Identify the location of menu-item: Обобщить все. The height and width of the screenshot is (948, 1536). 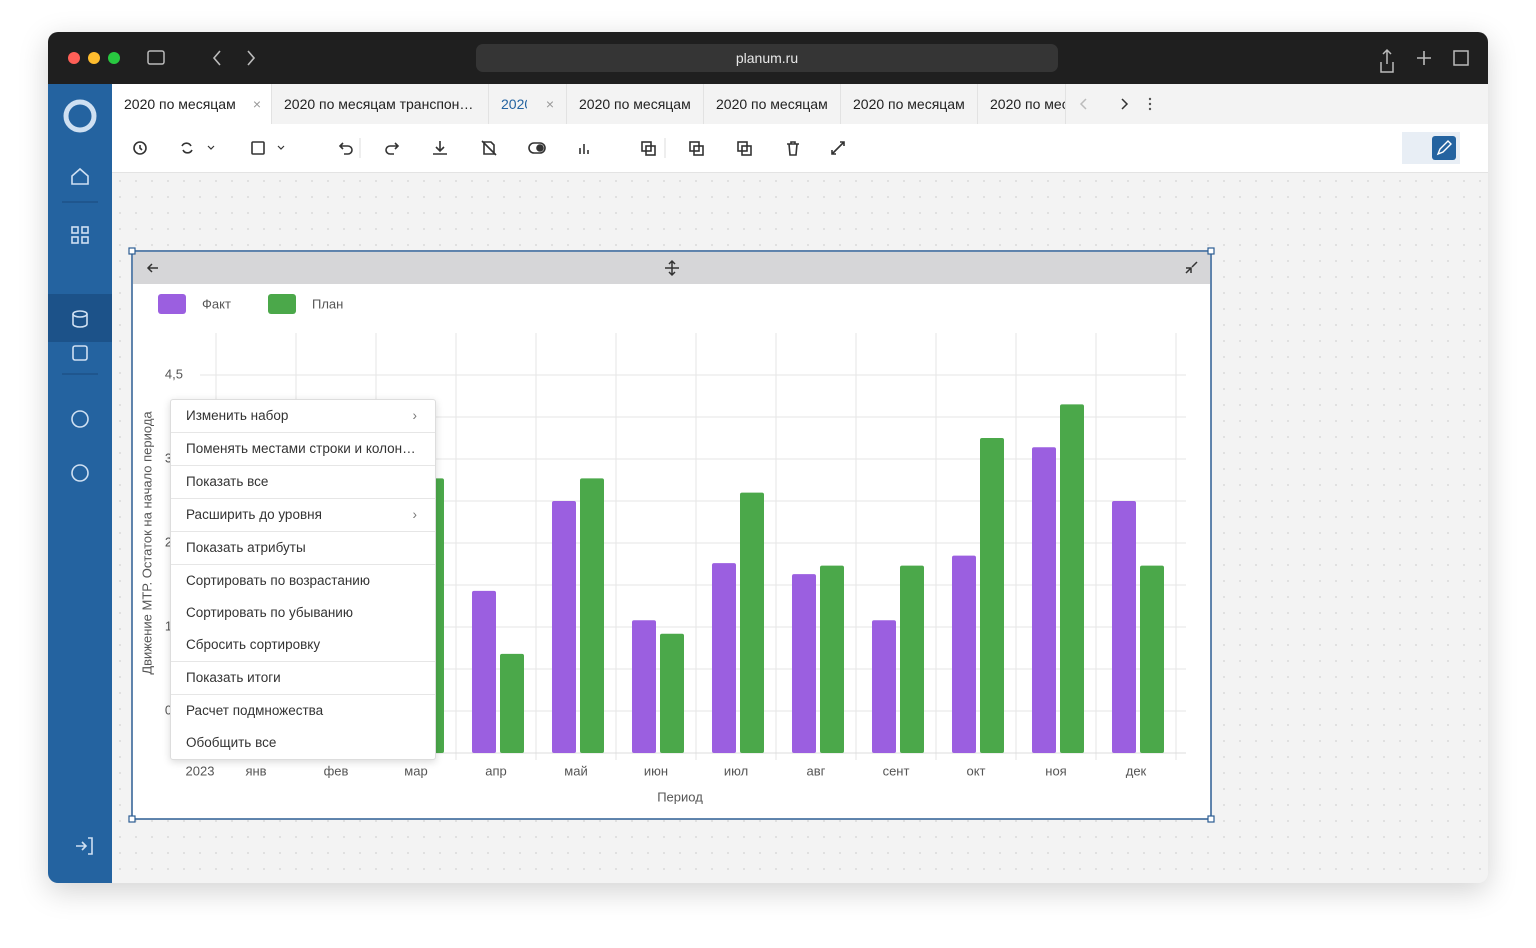
(231, 742).